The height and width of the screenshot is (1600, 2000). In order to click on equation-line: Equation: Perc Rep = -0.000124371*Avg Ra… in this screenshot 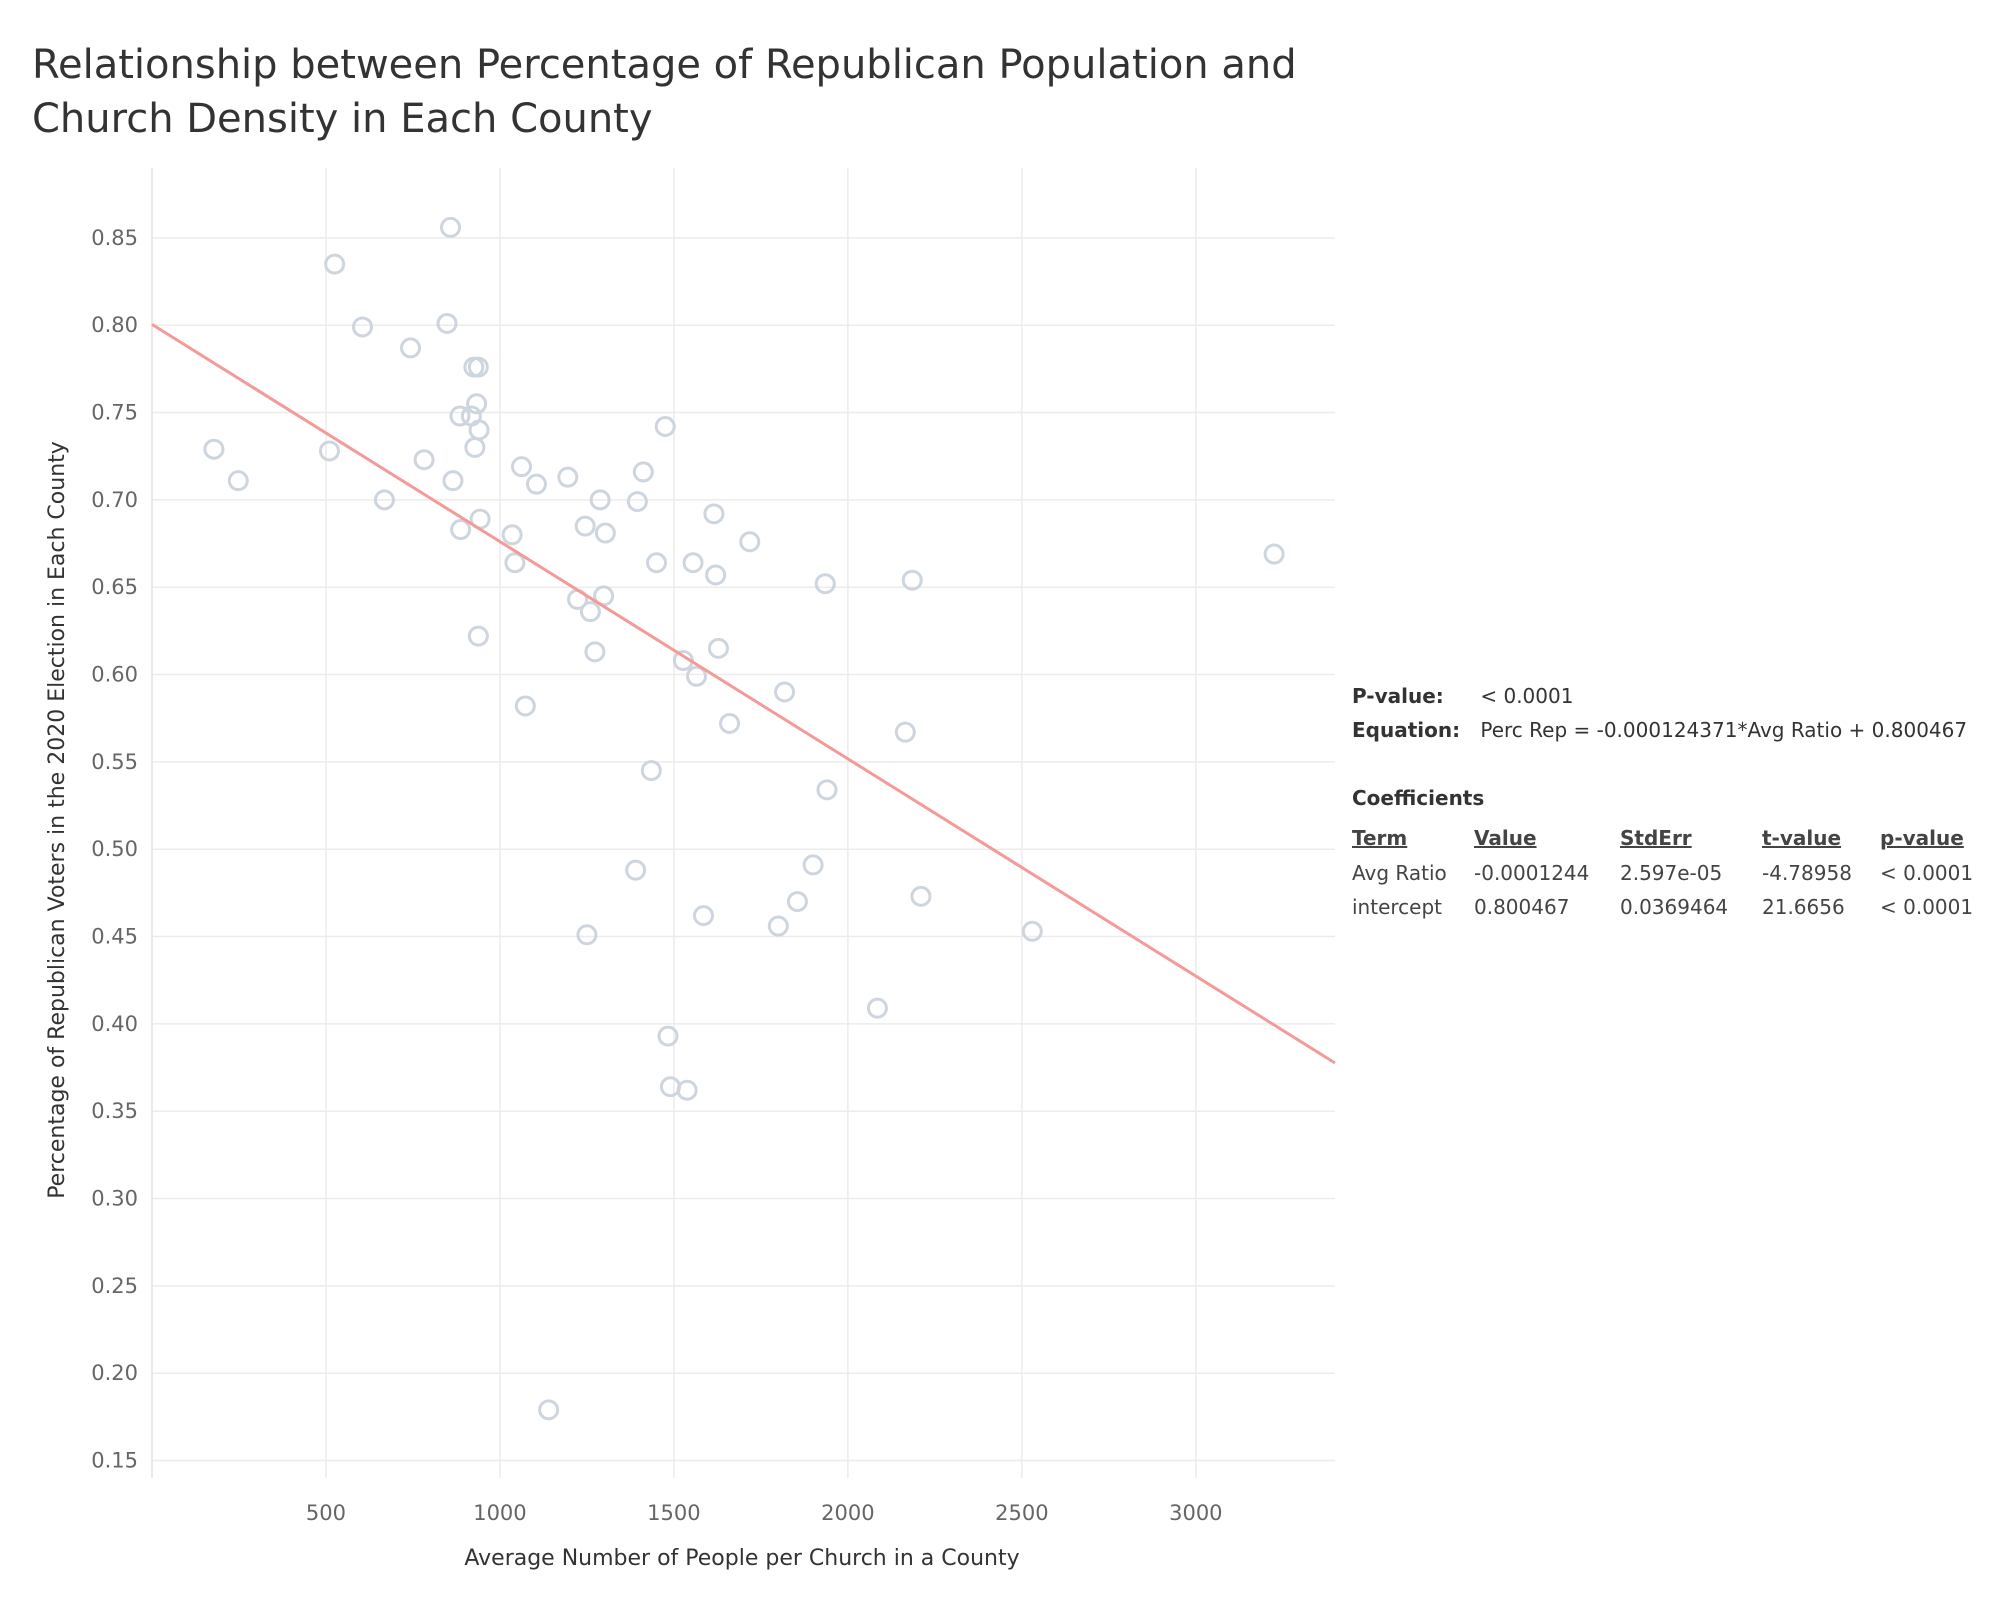, I will do `click(1659, 730)`.